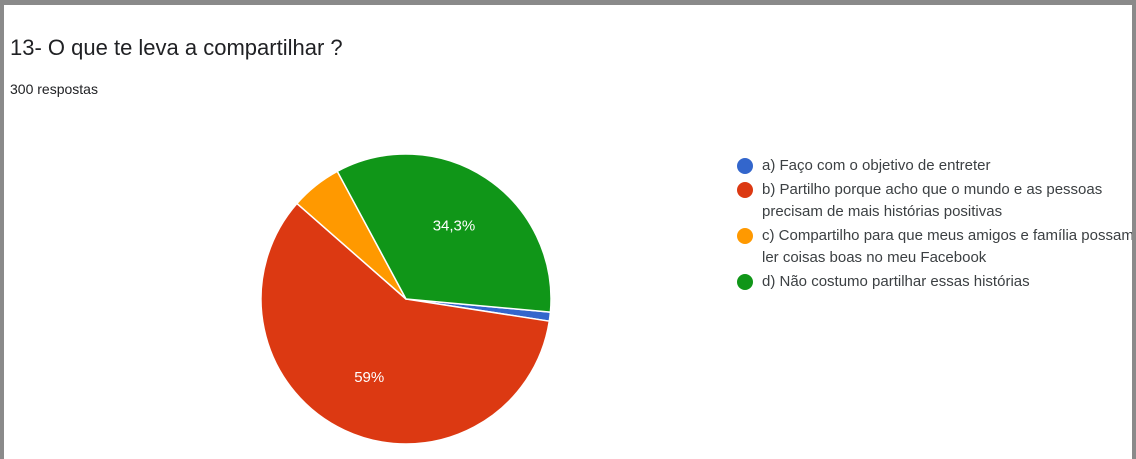  I want to click on slice-label-b: 59%, so click(369, 377).